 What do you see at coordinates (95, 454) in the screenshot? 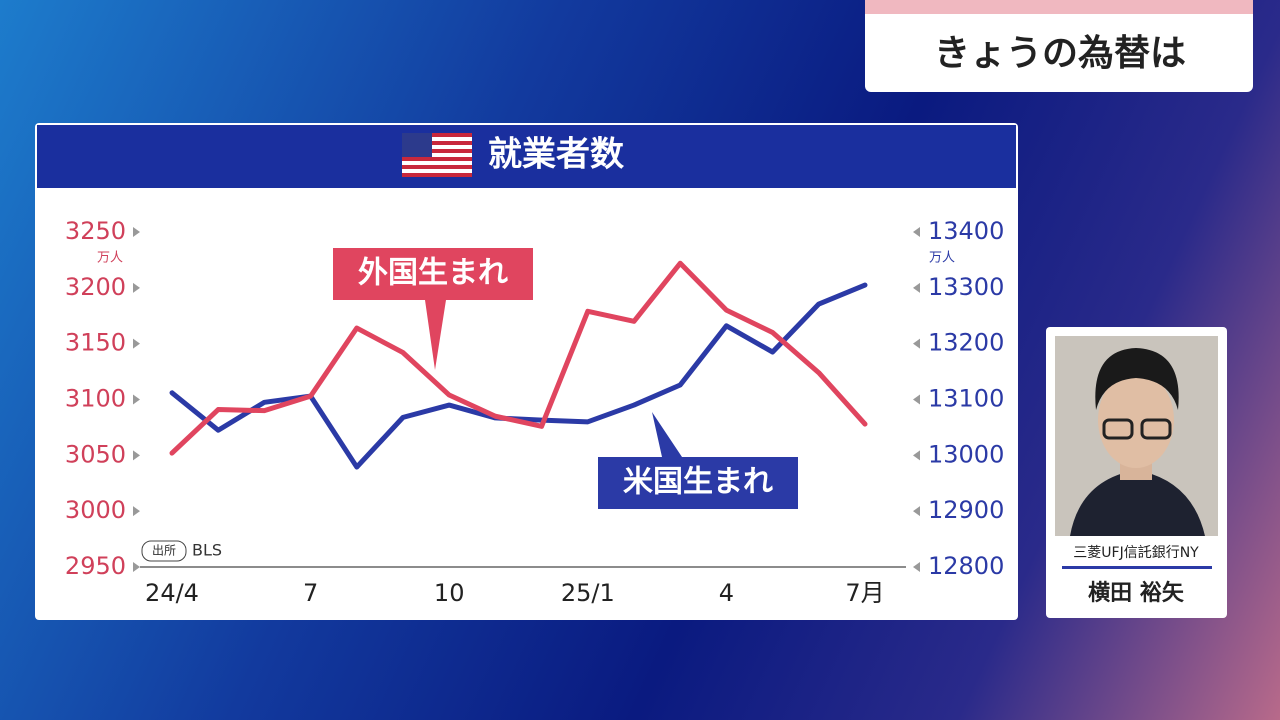
I see `y-tick-label: 3050` at bounding box center [95, 454].